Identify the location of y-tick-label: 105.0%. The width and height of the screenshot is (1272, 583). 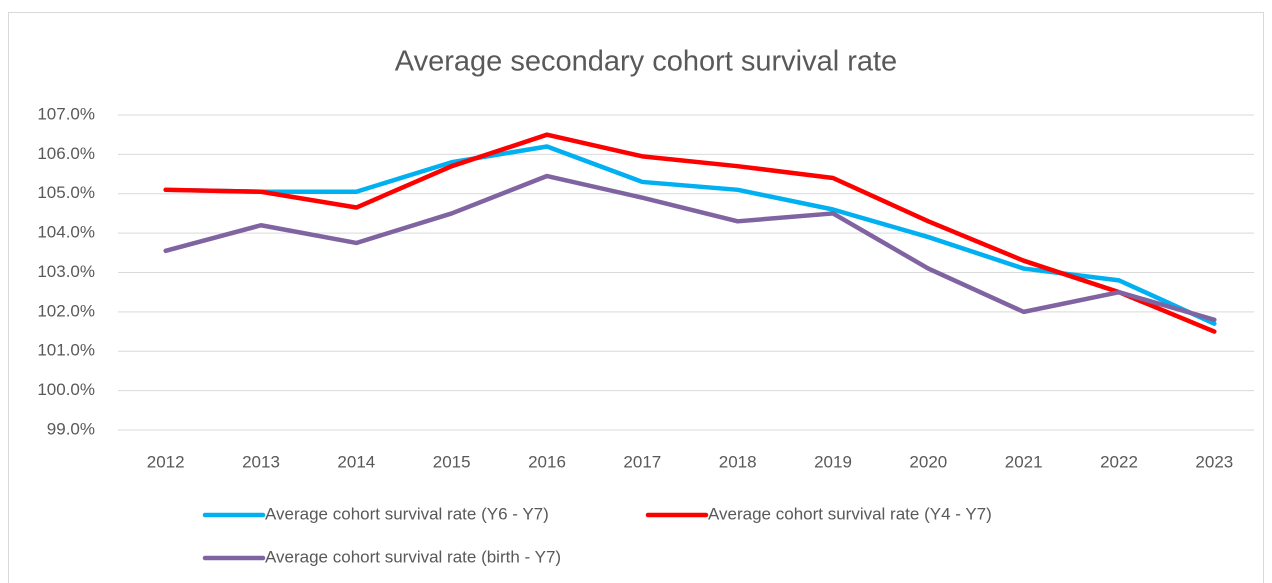
(66, 192).